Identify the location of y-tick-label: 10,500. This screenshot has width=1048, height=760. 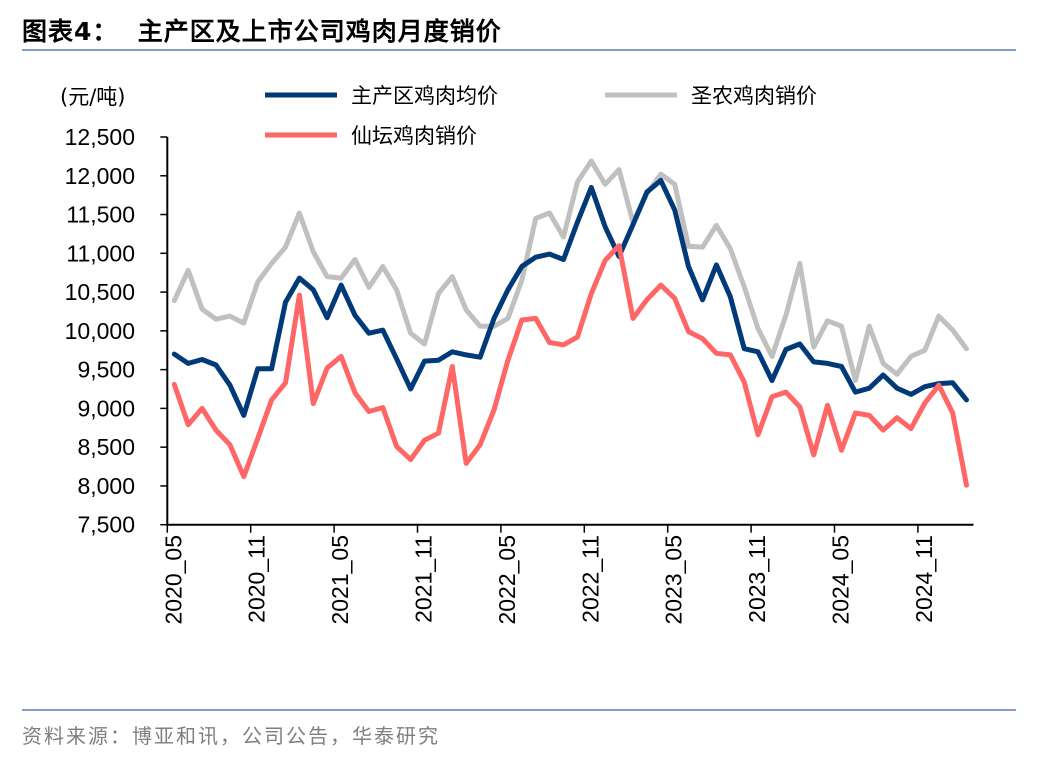
(100, 292).